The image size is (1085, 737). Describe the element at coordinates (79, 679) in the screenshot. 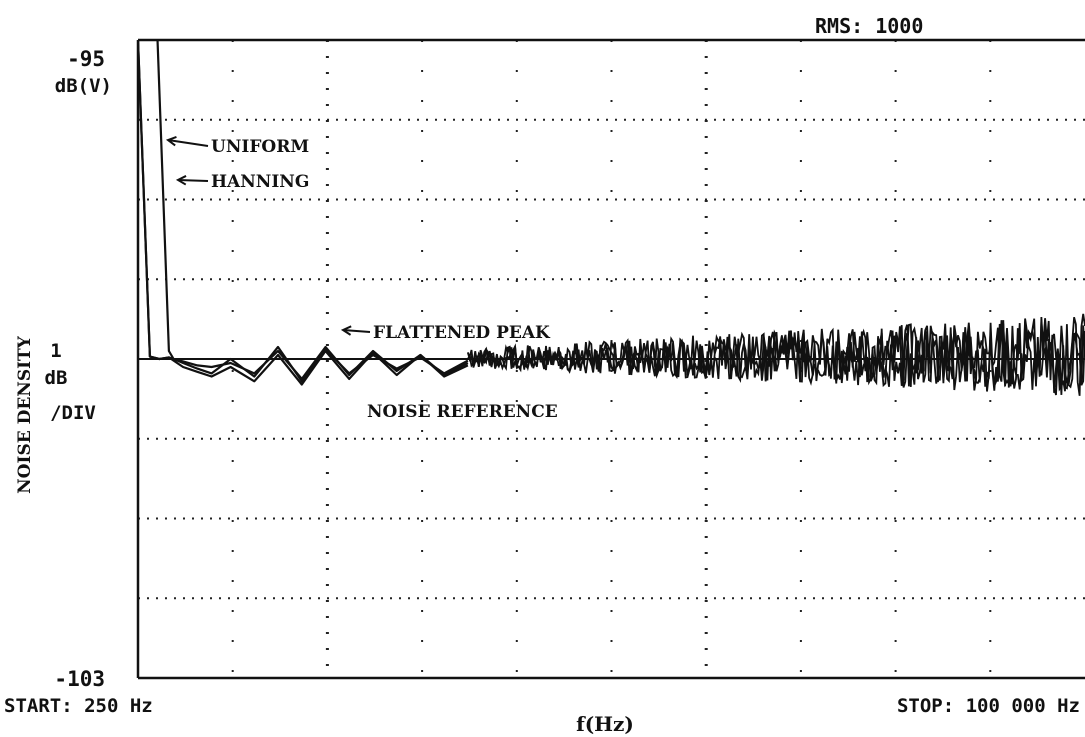

I see `y-bottom-value: -103` at that location.